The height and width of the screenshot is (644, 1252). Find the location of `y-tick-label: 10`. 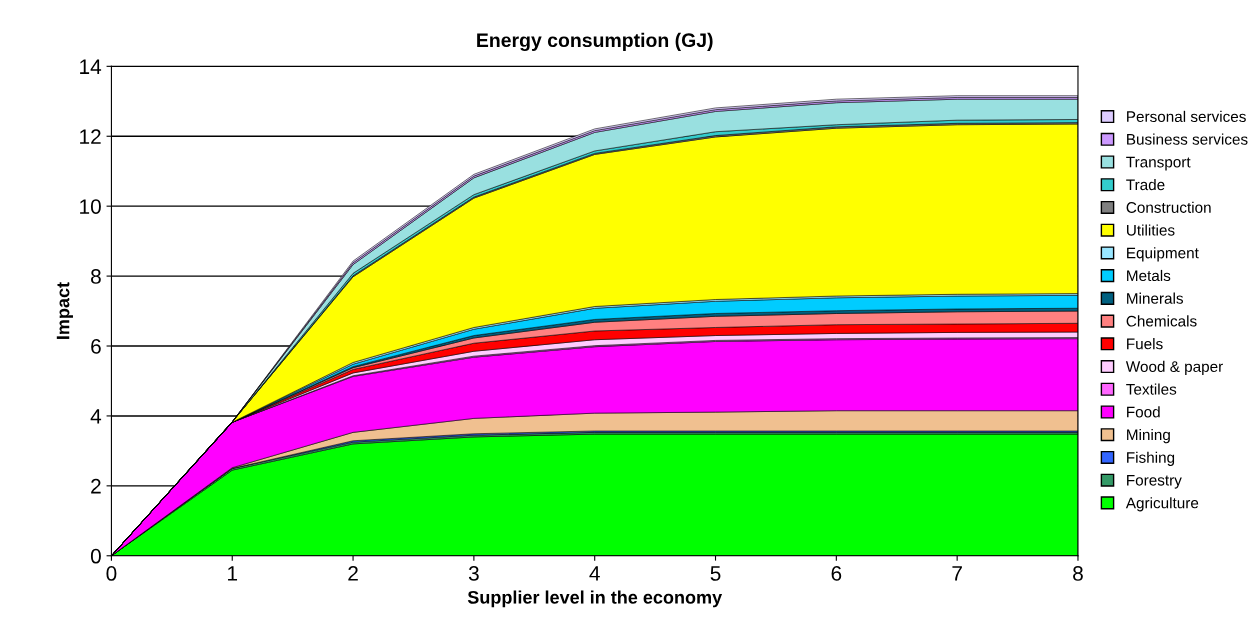

y-tick-label: 10 is located at coordinates (90, 206).